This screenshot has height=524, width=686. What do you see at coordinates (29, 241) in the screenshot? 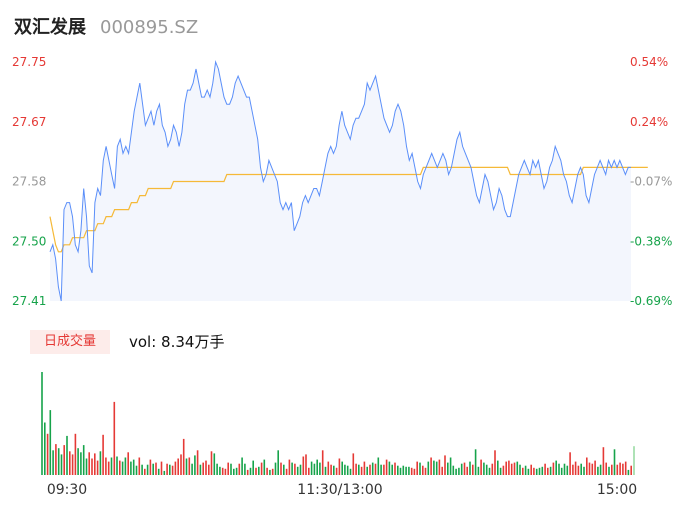
I see `price-tick-label: 27.50` at bounding box center [29, 241].